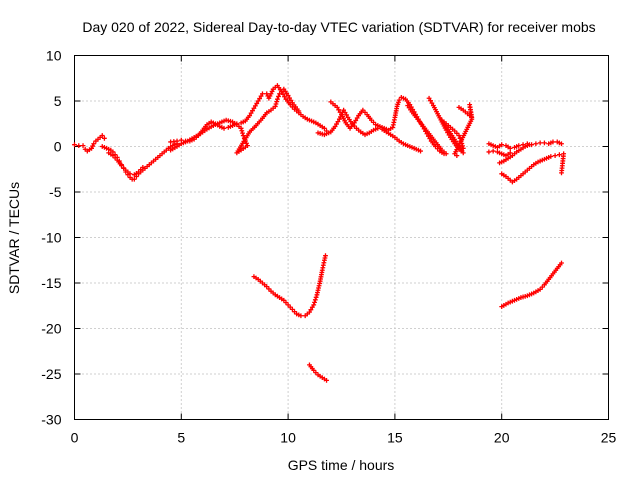 The image size is (640, 480). What do you see at coordinates (440, 126) in the screenshot?
I see `series-afternoon-bunch` at bounding box center [440, 126].